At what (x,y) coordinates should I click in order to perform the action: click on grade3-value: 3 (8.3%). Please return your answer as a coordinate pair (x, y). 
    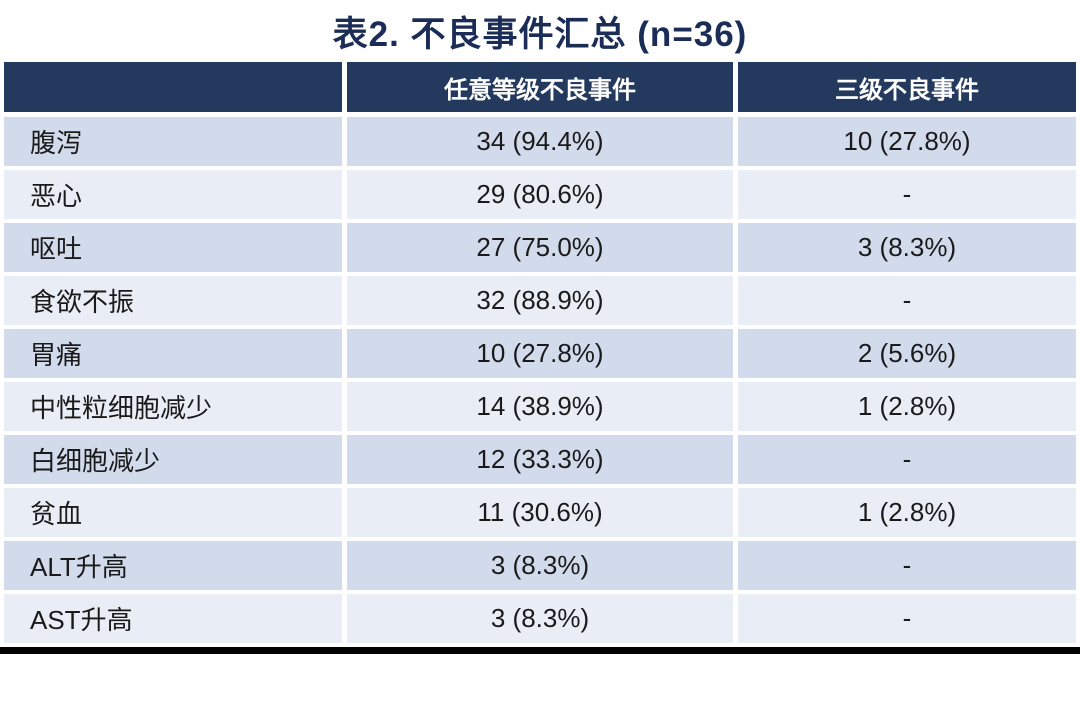
    Looking at the image, I should click on (907, 249).